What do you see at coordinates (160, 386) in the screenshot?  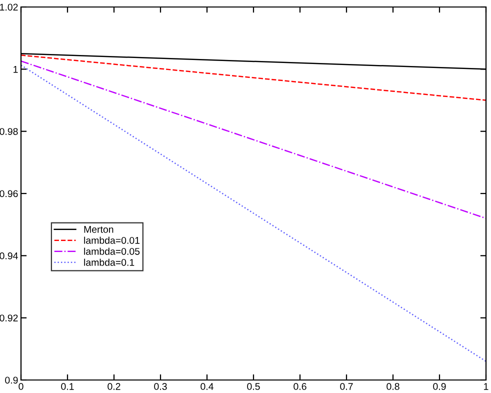 I see `x-tick-label: 0.3` at bounding box center [160, 386].